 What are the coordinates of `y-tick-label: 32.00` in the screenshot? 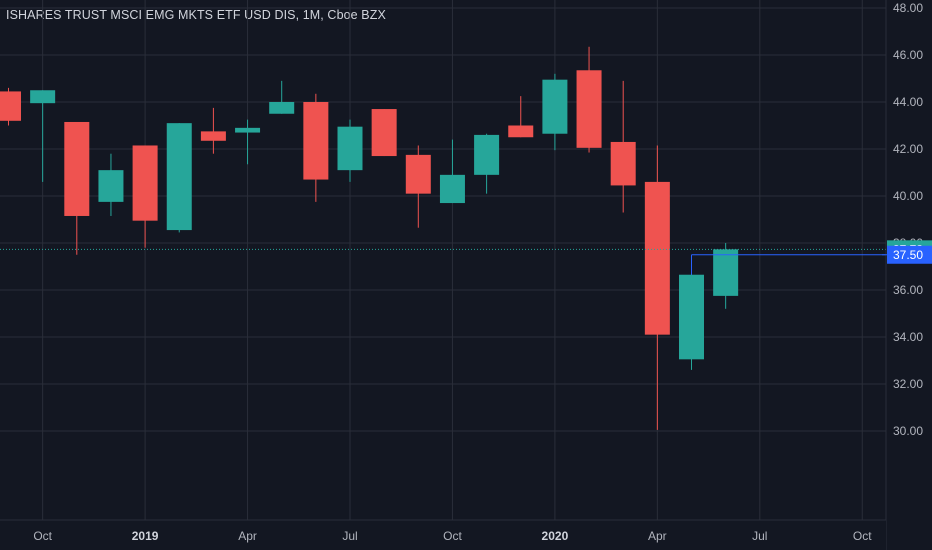 It's located at (908, 384).